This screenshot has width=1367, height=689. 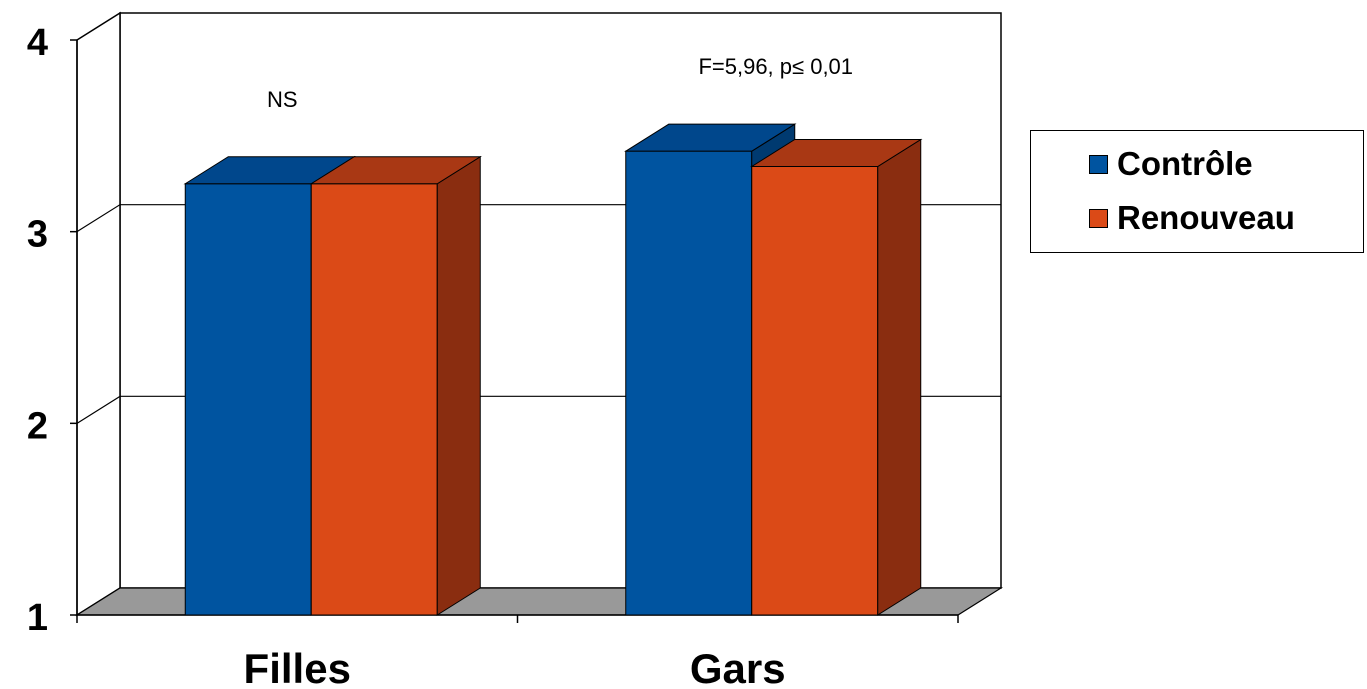 What do you see at coordinates (1185, 163) in the screenshot?
I see `legend-label-controle: Contrôle` at bounding box center [1185, 163].